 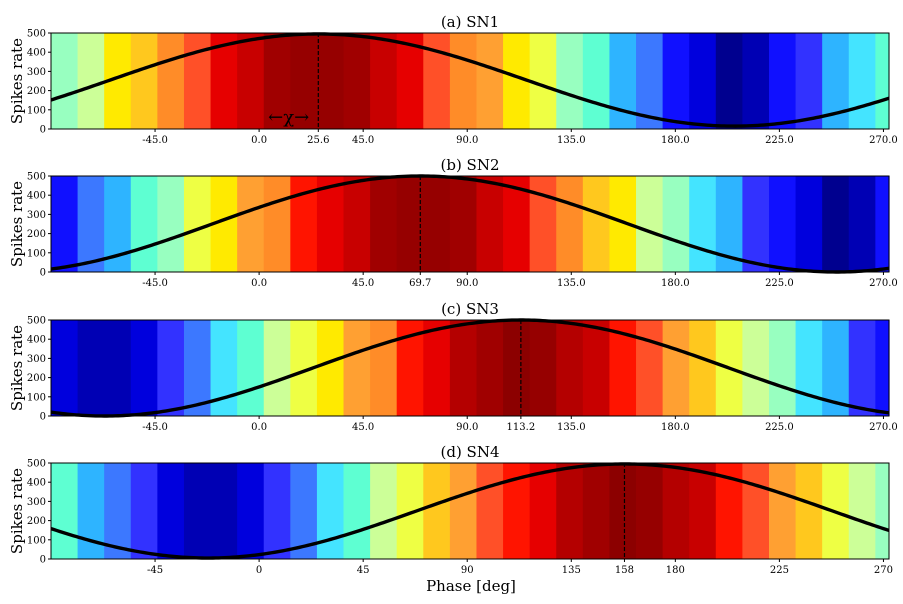 I want to click on x-tick-label: 135, so click(x=571, y=570).